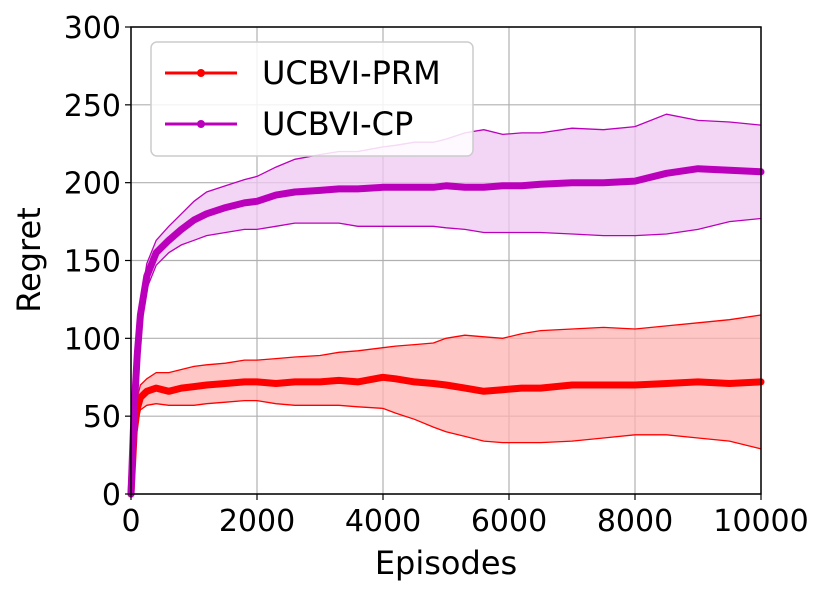 The height and width of the screenshot is (594, 830). What do you see at coordinates (29, 259) in the screenshot?
I see `y-axis-label: Regret` at bounding box center [29, 259].